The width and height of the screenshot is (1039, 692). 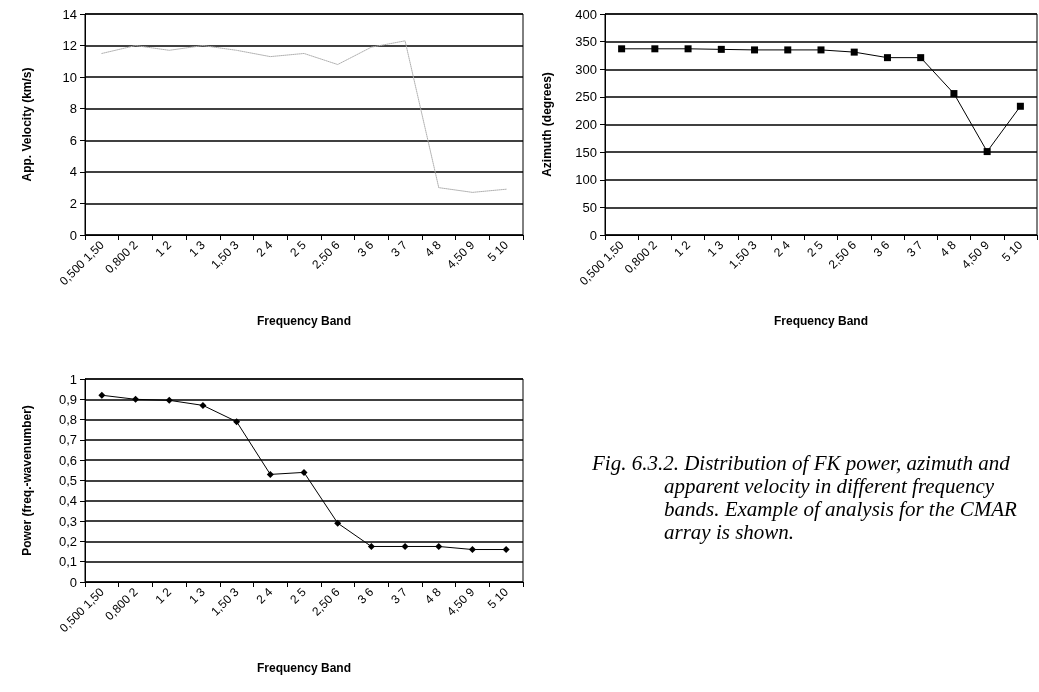 What do you see at coordinates (73, 379) in the screenshot?
I see `y-tick-label: 1` at bounding box center [73, 379].